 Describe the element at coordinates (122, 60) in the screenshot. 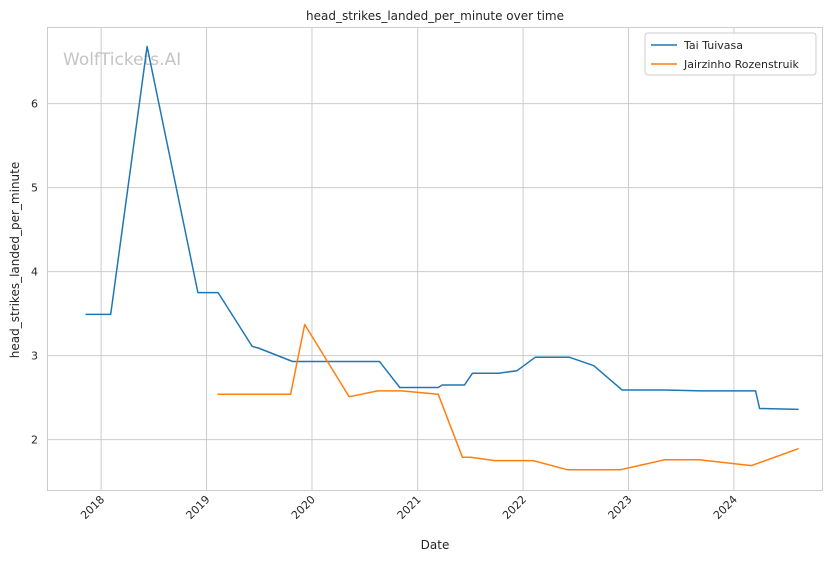

I see `watermark: WolfTickets.AI` at that location.